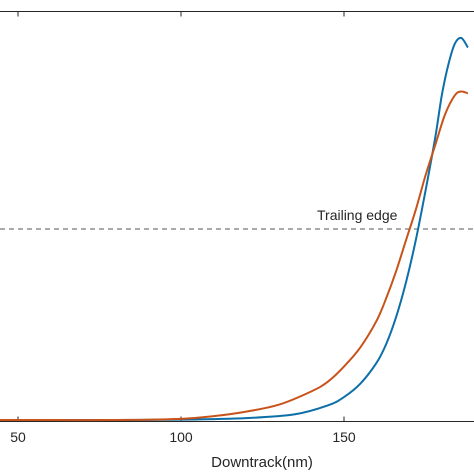 The width and height of the screenshot is (474, 474). What do you see at coordinates (357, 215) in the screenshot?
I see `trailing-edge-label: Trailing edge` at bounding box center [357, 215].